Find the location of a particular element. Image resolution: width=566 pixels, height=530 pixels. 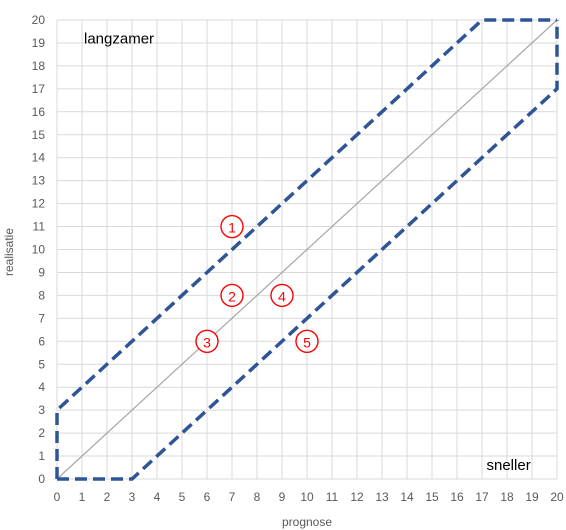

x-tick-label: 0 is located at coordinates (57, 497).